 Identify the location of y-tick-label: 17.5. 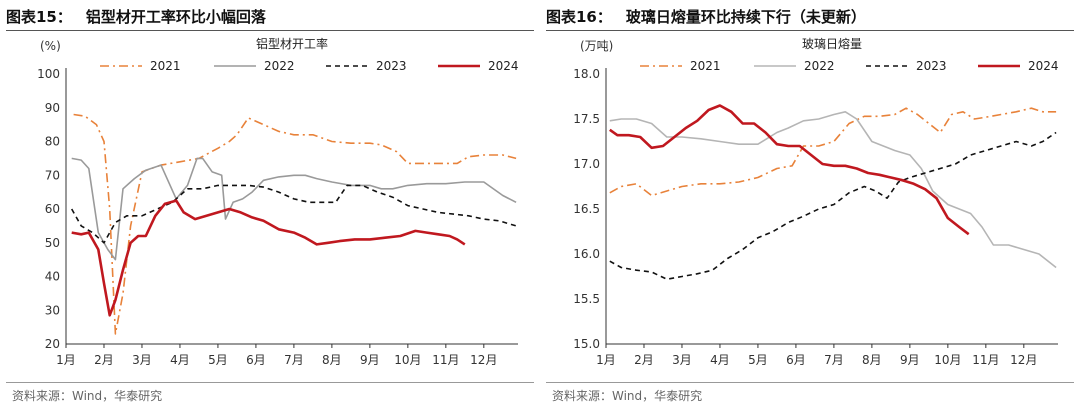
(586, 119).